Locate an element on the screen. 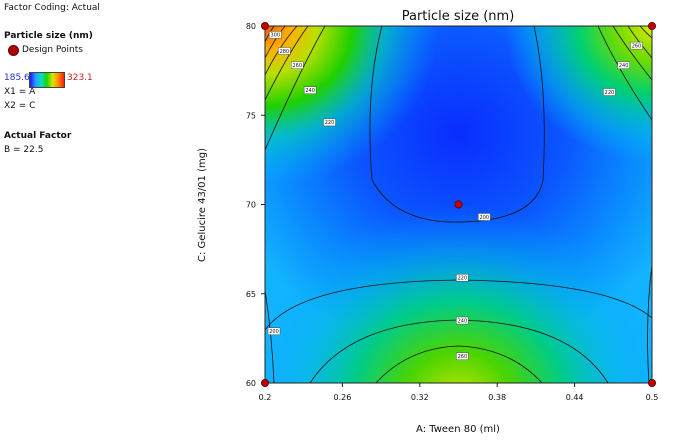  design-points-legend-label: Design Points is located at coordinates (52, 50).